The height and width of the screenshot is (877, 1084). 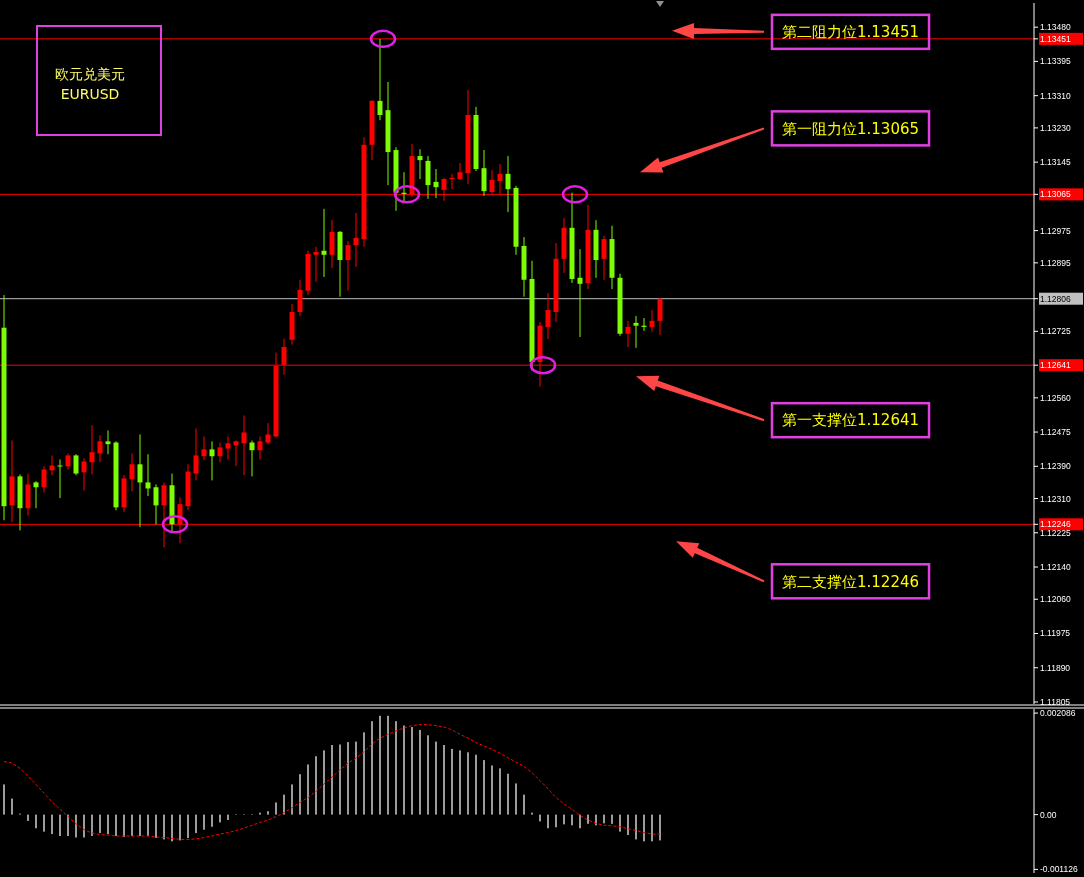 I want to click on y-tick-label: 1.13310, so click(x=1055, y=95).